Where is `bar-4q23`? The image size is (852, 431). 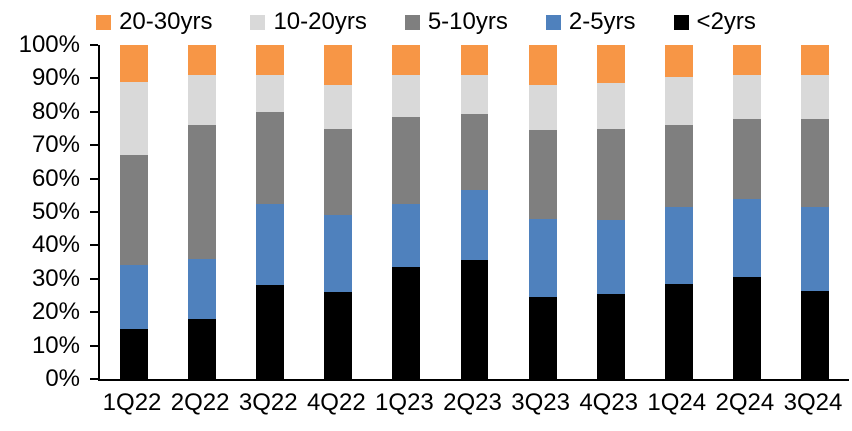 bar-4q23 is located at coordinates (610, 212).